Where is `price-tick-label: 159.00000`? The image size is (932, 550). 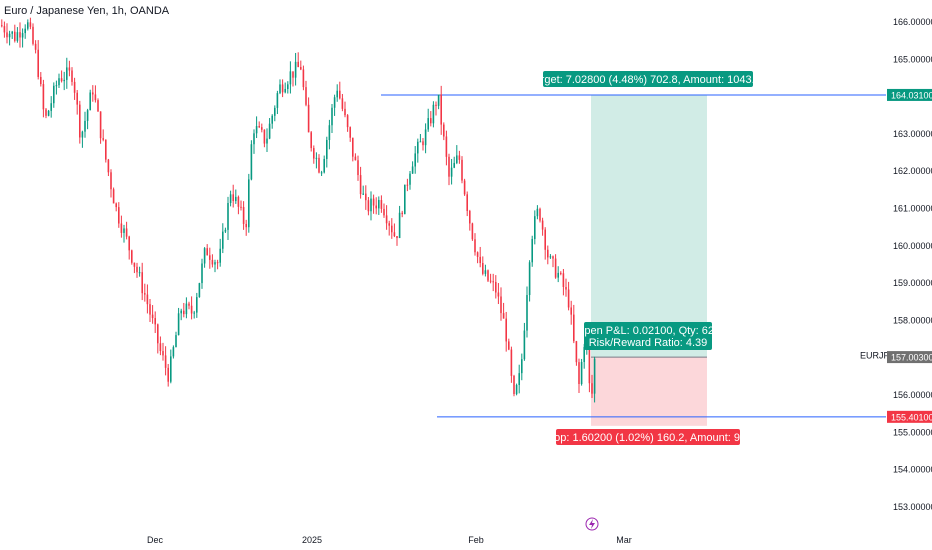 price-tick-label: 159.00000 is located at coordinates (912, 283).